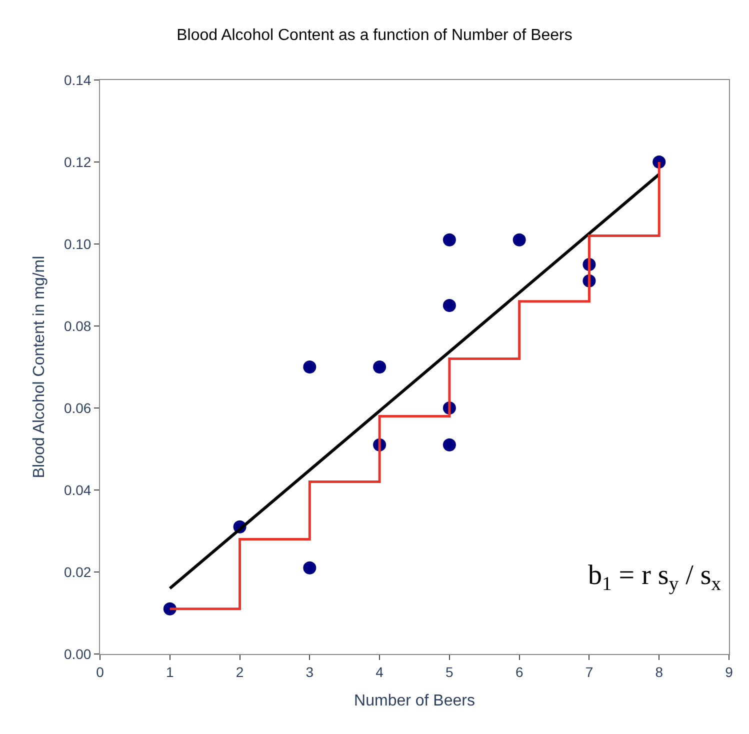 The image size is (749, 734). Describe the element at coordinates (100, 672) in the screenshot. I see `x-tick-label: 0` at that location.